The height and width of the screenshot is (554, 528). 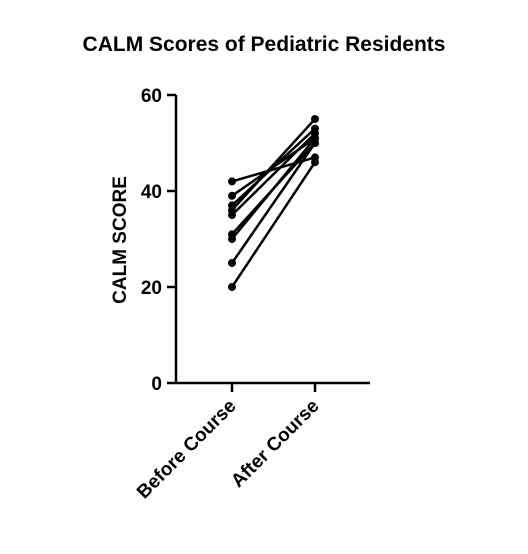 I want to click on y-tick-label: 20, so click(x=151, y=288).